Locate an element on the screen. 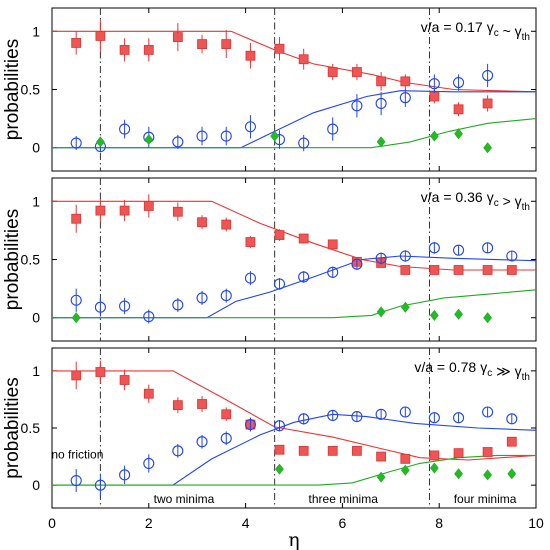  x-tick-label: 2 is located at coordinates (149, 523).